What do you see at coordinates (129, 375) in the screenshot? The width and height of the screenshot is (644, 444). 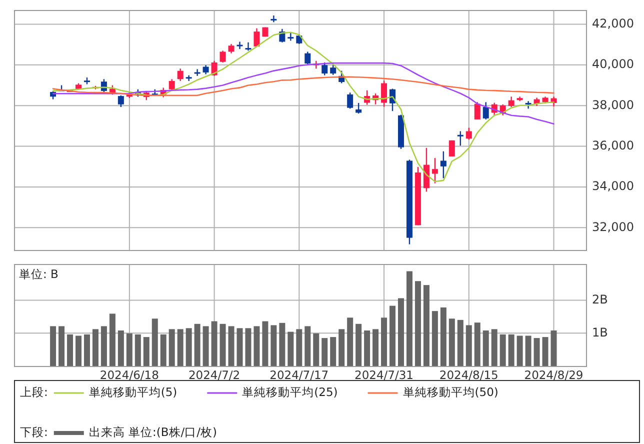 I see `x-tick-label: 2024/6/18` at bounding box center [129, 375].